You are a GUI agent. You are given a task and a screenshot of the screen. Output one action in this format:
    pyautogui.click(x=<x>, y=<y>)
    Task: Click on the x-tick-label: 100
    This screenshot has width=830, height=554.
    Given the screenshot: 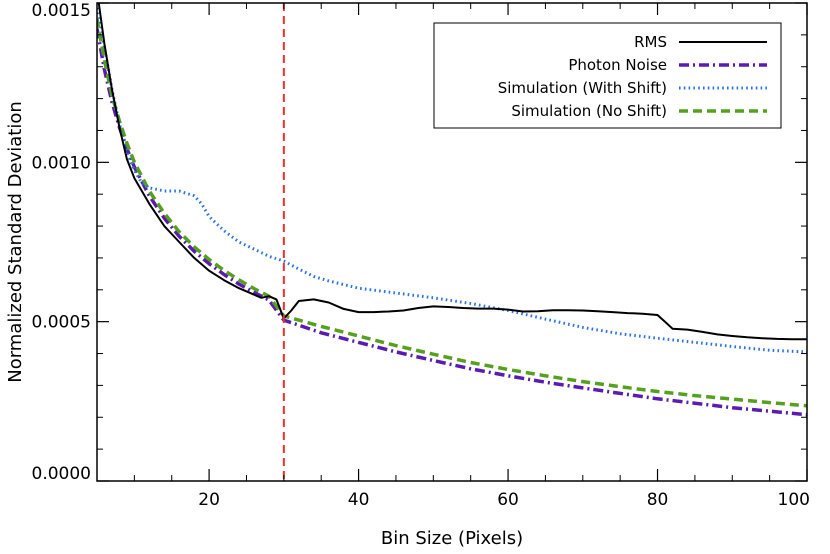 What is the action you would take?
    pyautogui.click(x=794, y=500)
    